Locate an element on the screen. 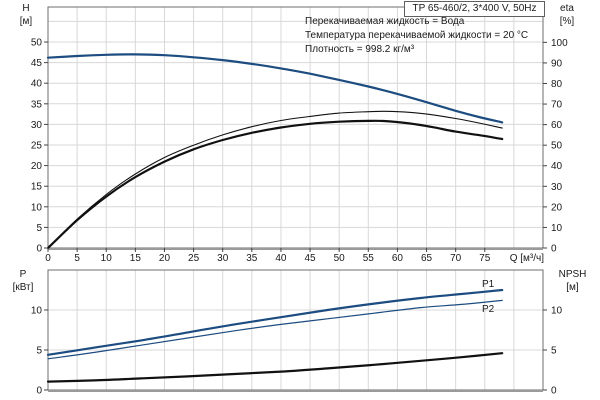 This screenshot has height=400, width=600. tick-label-x: 5 is located at coordinates (77, 258).